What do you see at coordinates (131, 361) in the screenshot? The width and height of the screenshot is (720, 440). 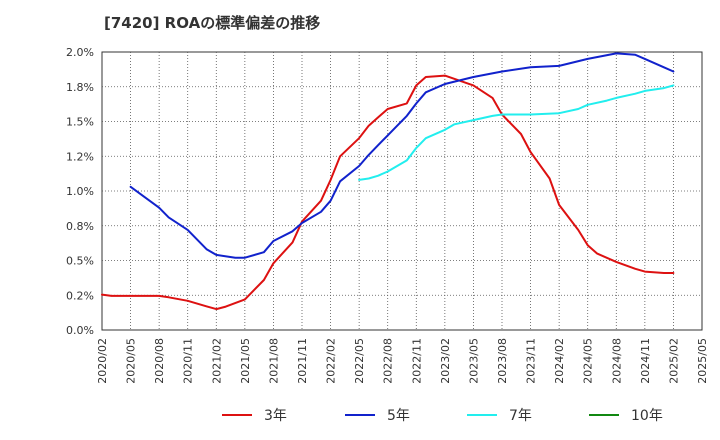 I see `x-tick-label: 2020/05` at bounding box center [131, 361].